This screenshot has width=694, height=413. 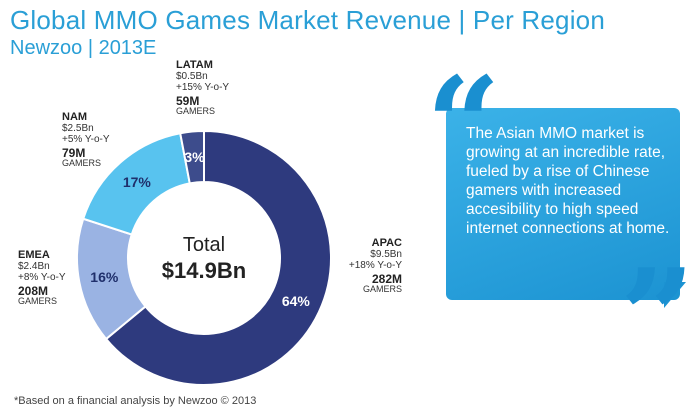 What do you see at coordinates (463, 124) in the screenshot?
I see `open-quote-icon: “` at bounding box center [463, 124].